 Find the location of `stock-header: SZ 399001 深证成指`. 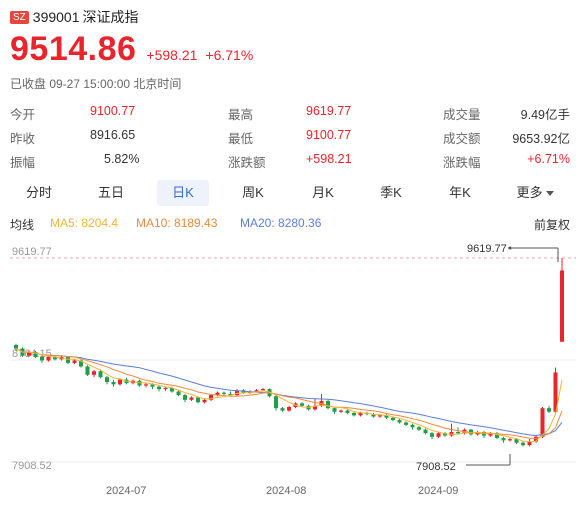

stock-header: SZ 399001 深证成指 is located at coordinates (74, 17).